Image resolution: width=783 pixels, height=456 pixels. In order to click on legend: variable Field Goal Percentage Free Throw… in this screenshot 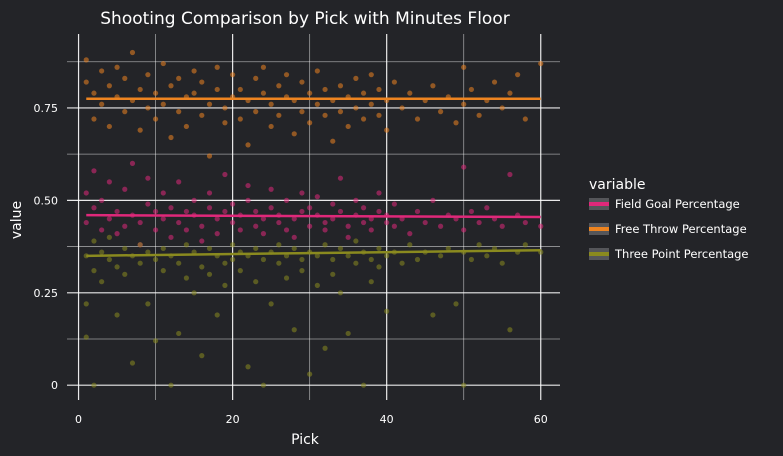, I will do `click(669, 219)`.